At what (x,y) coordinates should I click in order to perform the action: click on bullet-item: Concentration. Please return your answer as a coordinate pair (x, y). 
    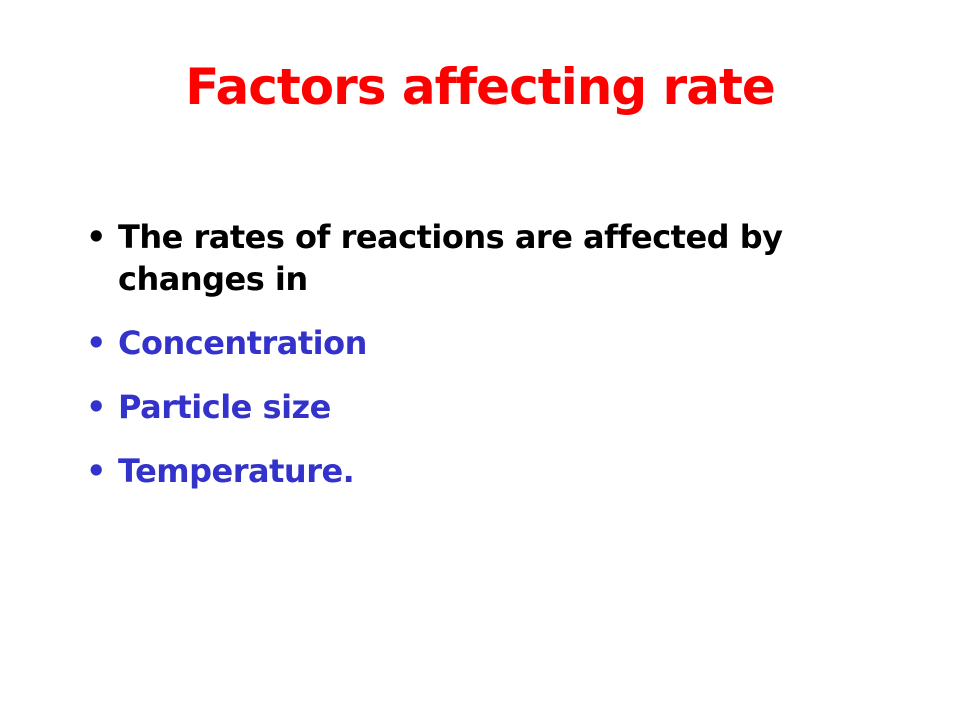
    Looking at the image, I should click on (486, 343).